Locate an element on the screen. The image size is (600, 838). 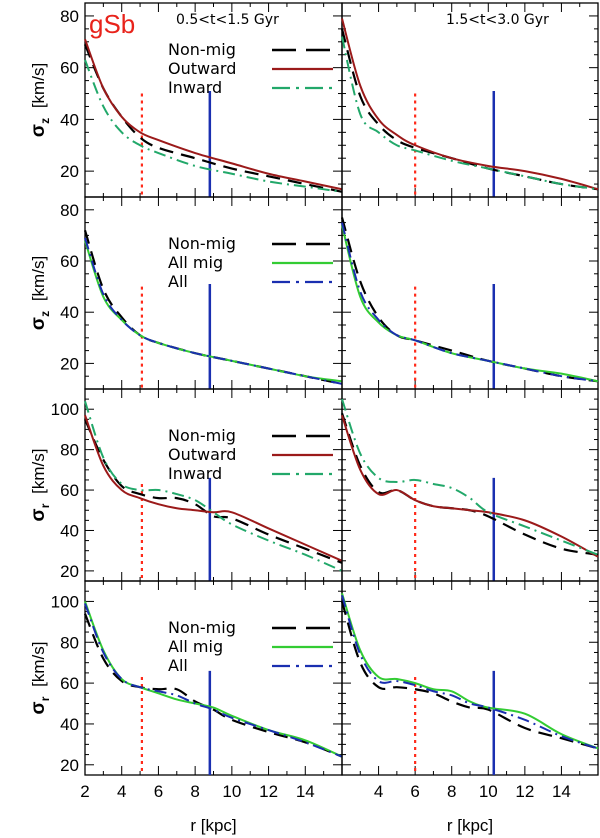
x-tick-label: 2 is located at coordinates (84, 791).